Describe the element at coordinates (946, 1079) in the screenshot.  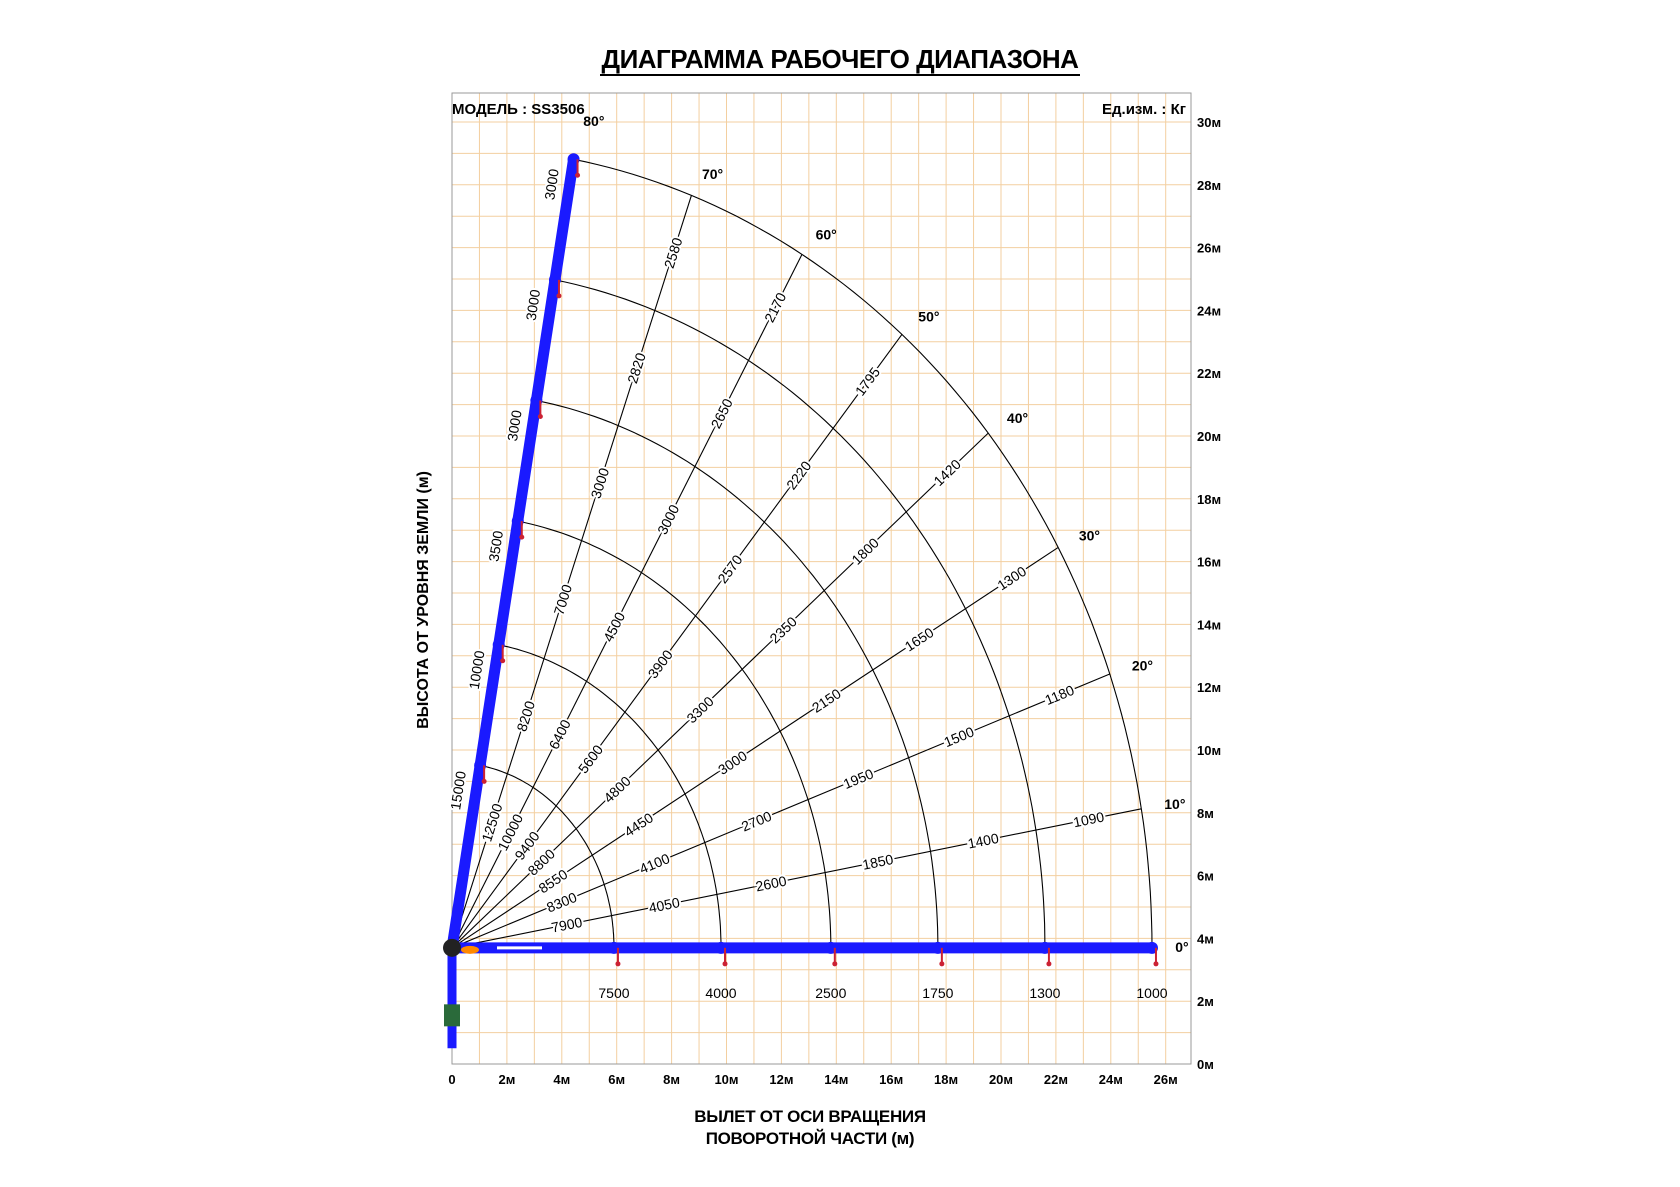
I see `x-tick-label: 18м` at that location.